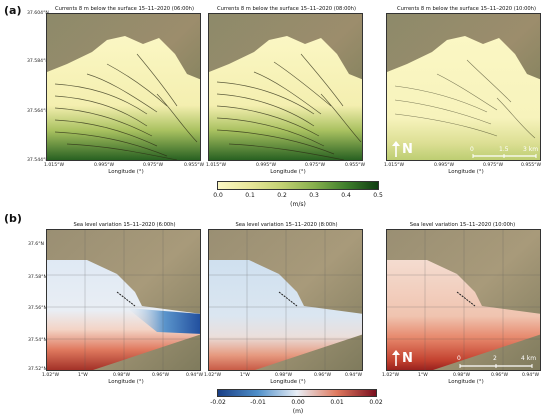  Describe the element at coordinates (194, 165) in the screenshot. I see `a1-xtick-4: 0.955°W` at that location.